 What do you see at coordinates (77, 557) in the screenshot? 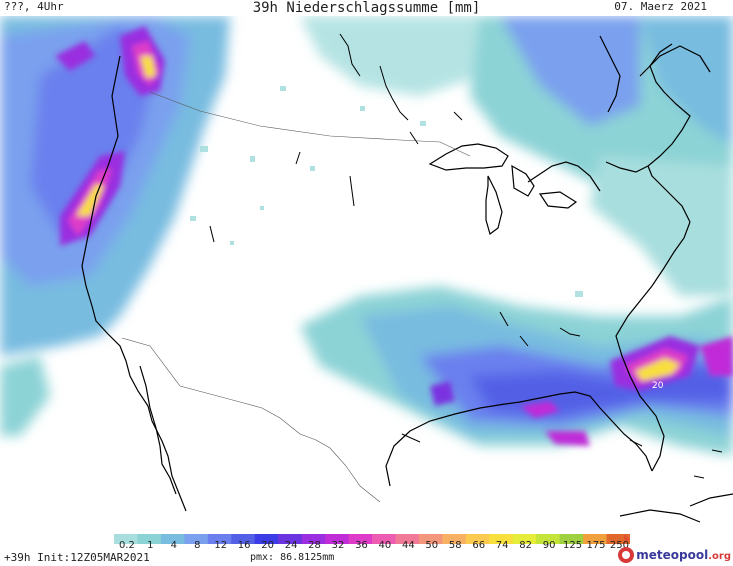
I see `init-time-label: +39h Init:12Z05MAR2021` at bounding box center [77, 557].